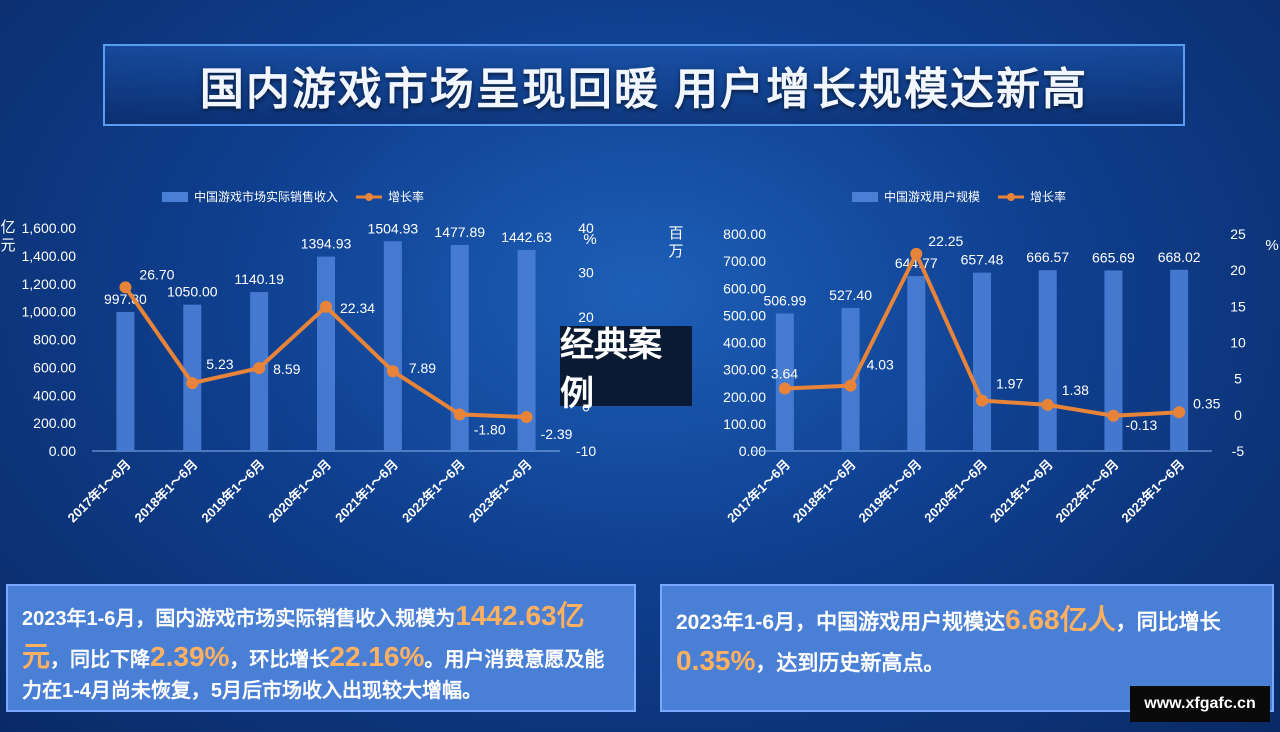 The width and height of the screenshot is (1280, 732). What do you see at coordinates (1087, 491) in the screenshot?
I see `category-label: 2022年1～6月` at bounding box center [1087, 491].